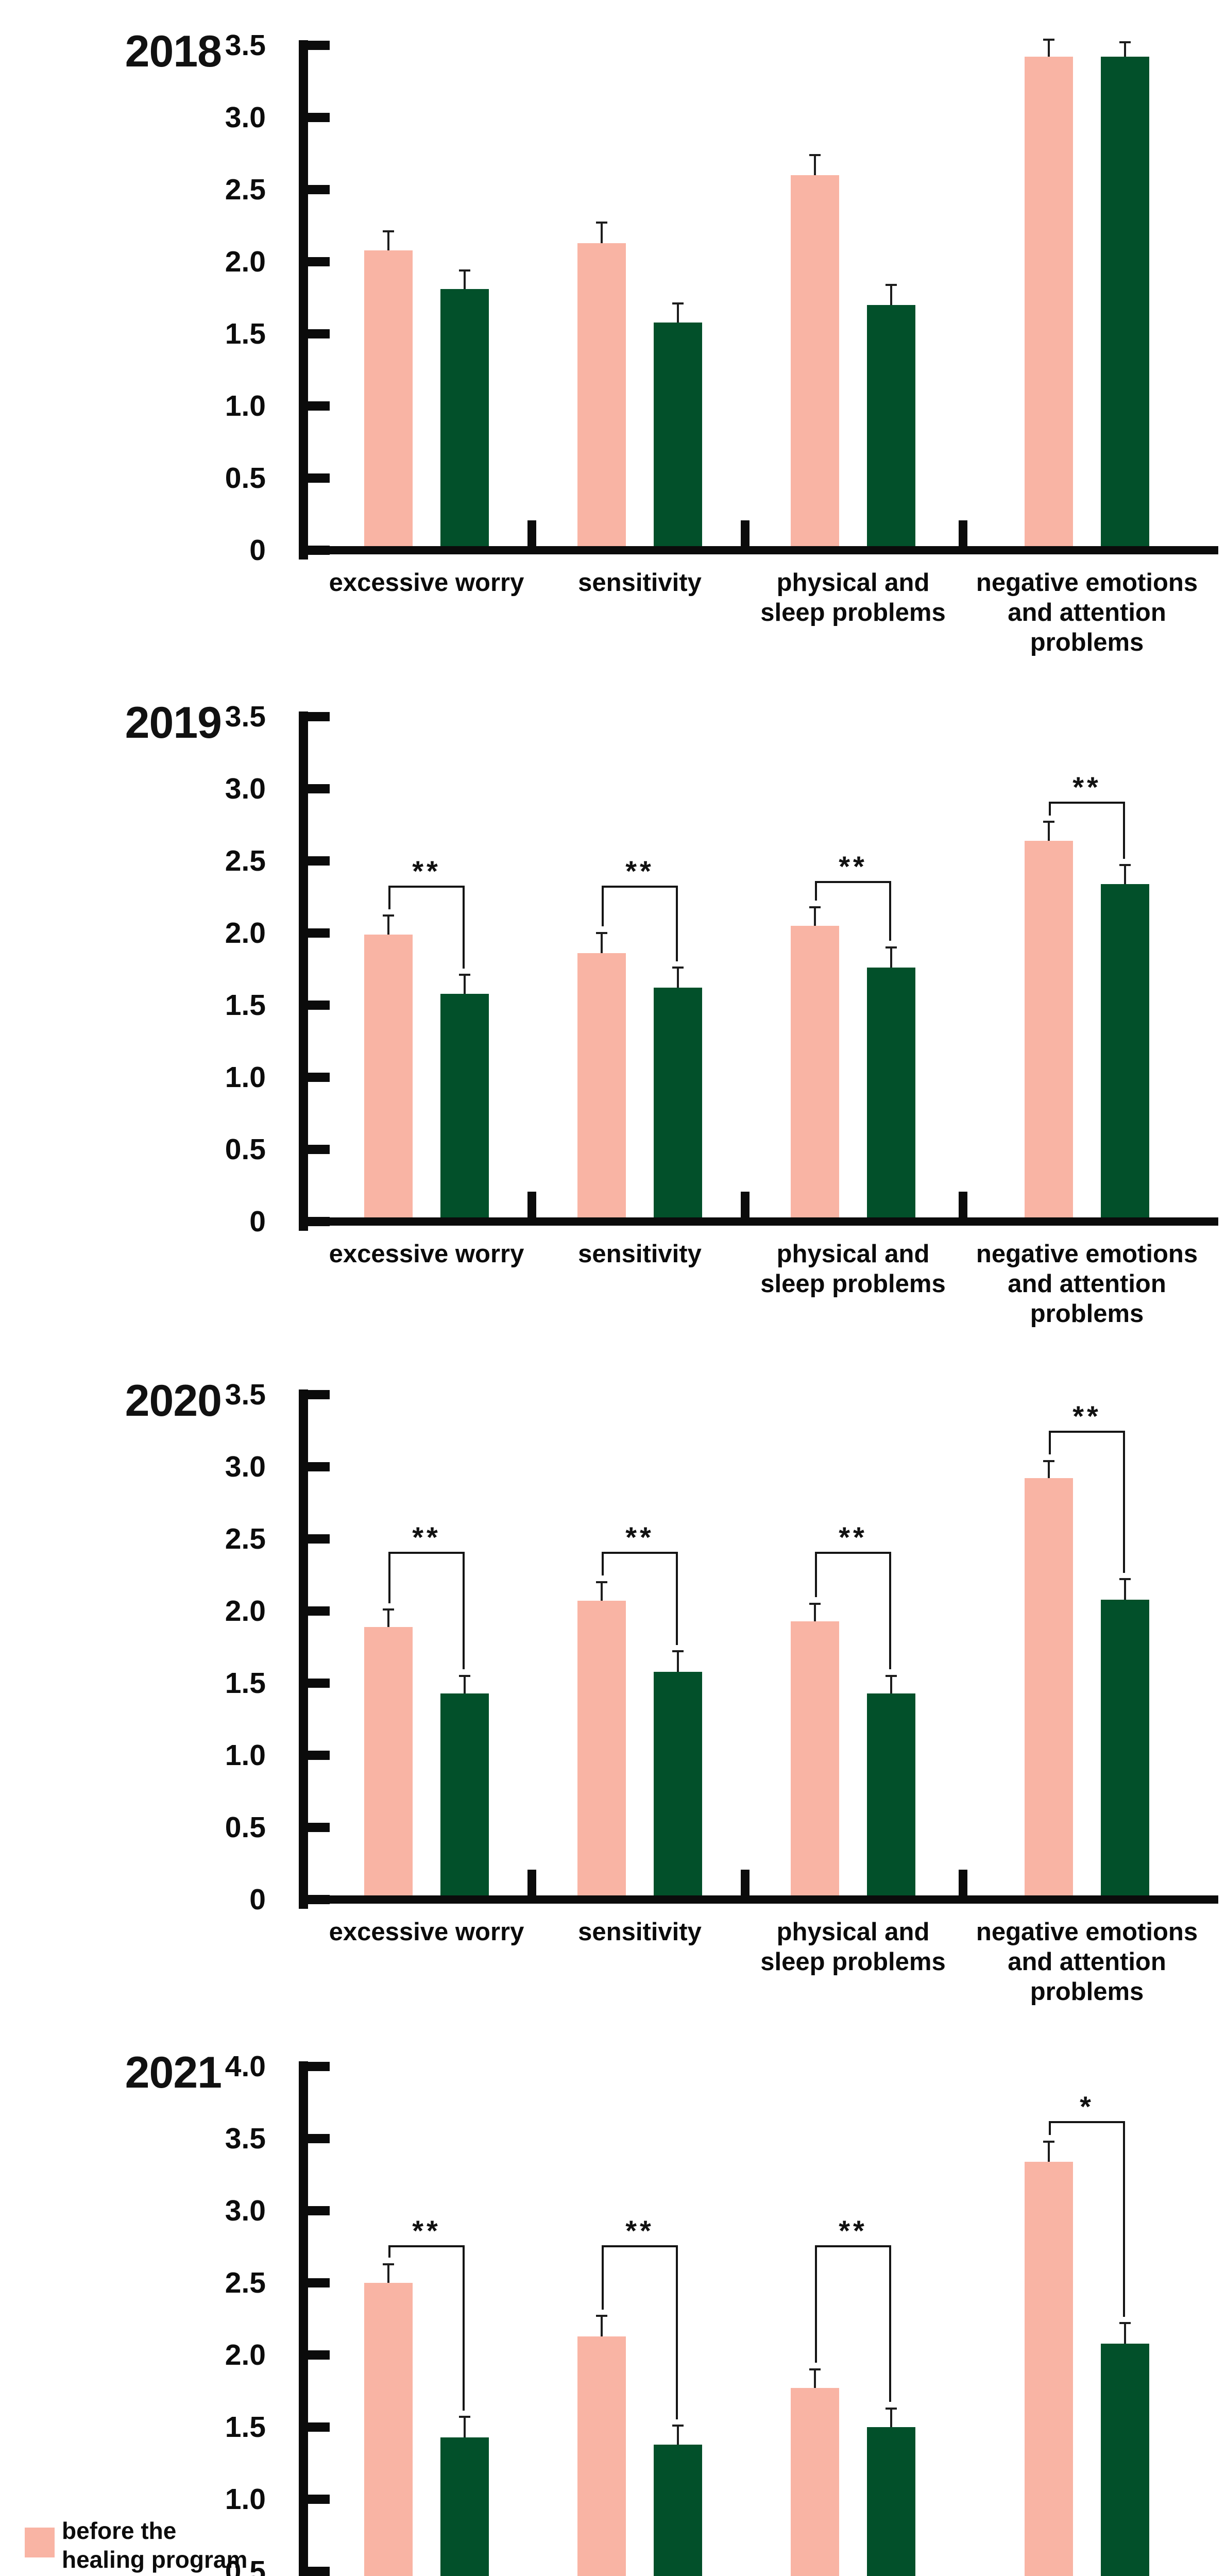 The image size is (1226, 2576). Describe the element at coordinates (245, 117) in the screenshot. I see `y-tick-label: 3.0` at that location.